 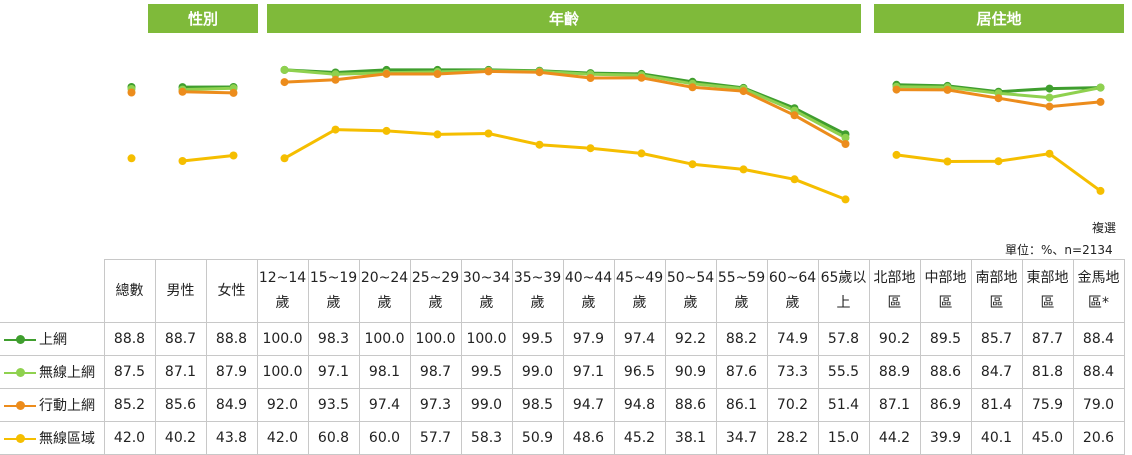 I want to click on column-header-text: 40~44, so click(x=588, y=278).